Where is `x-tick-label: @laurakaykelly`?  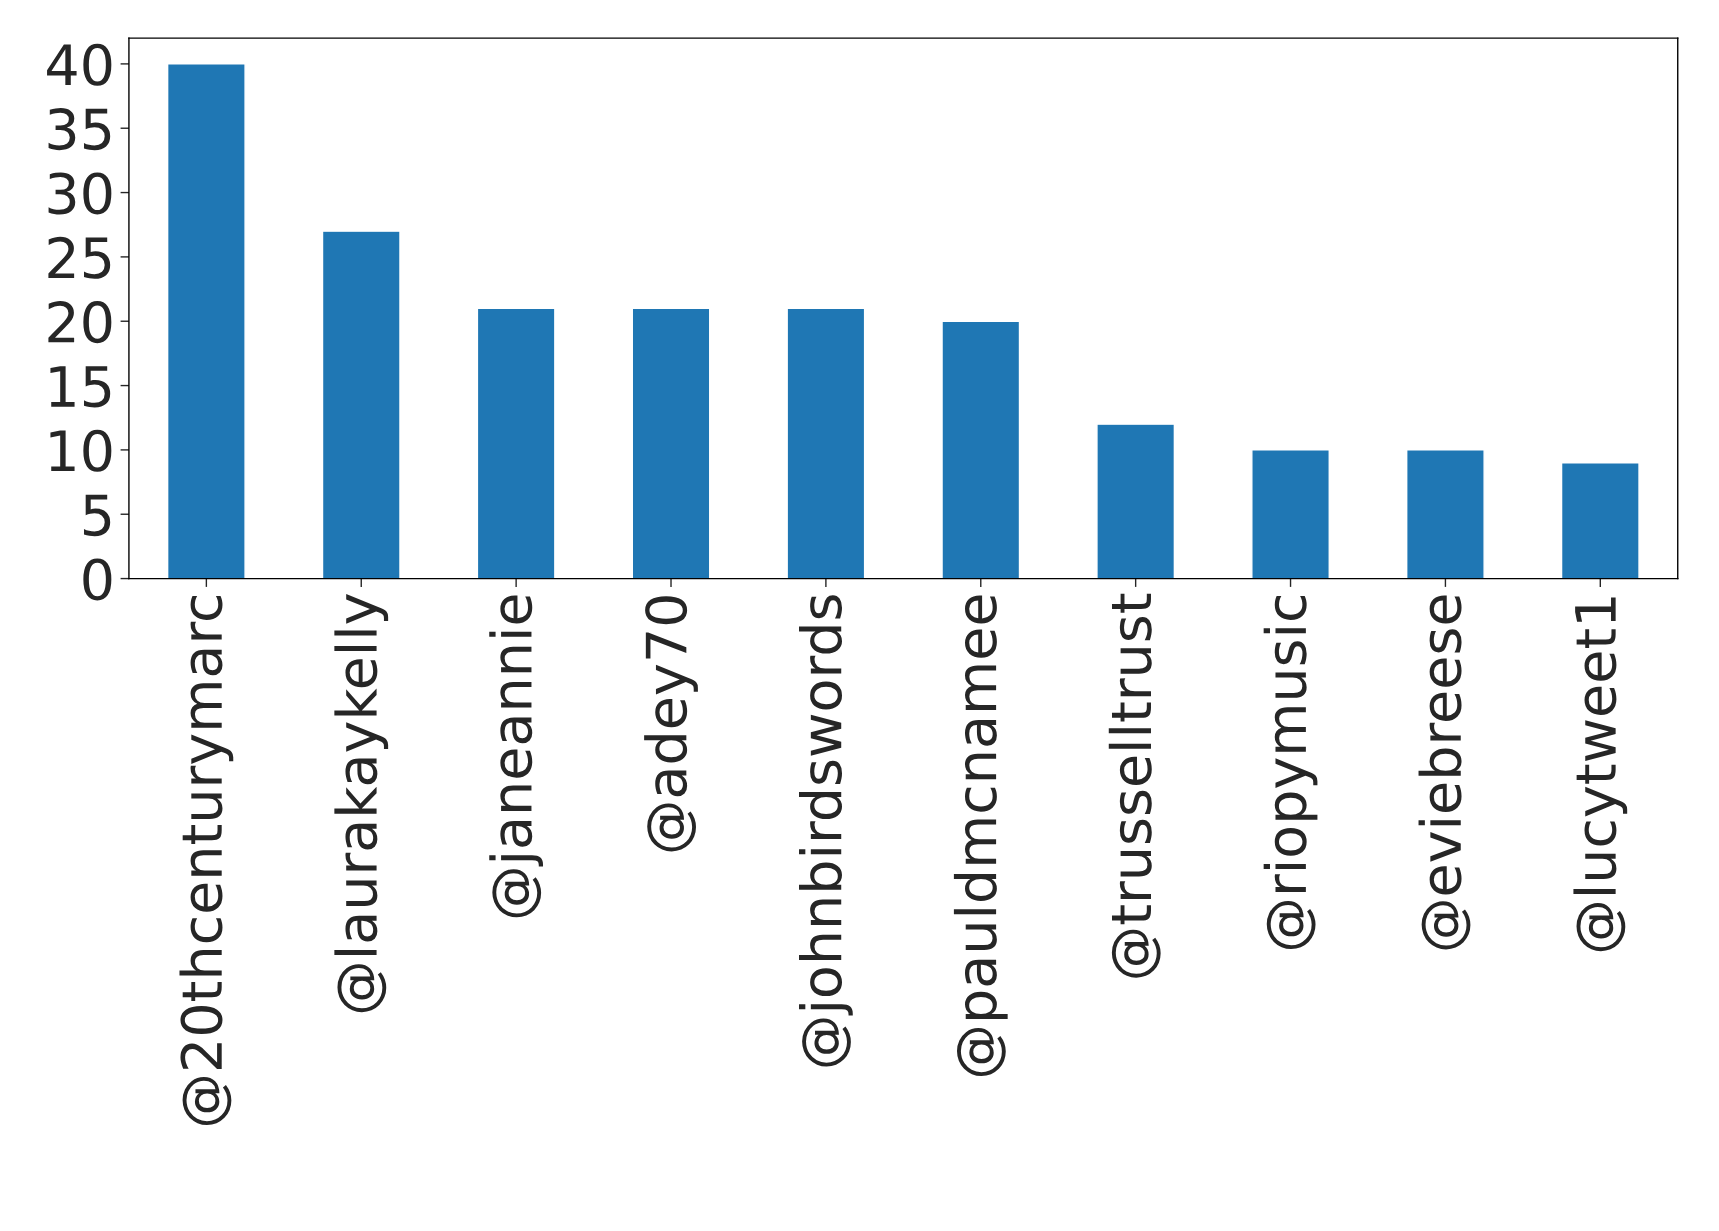
x-tick-label: @laurakaykelly is located at coordinates (361, 803).